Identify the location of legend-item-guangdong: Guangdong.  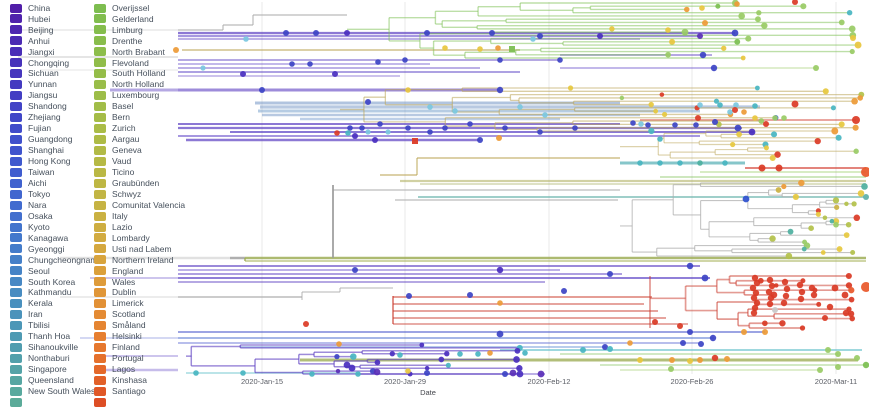
(41, 139).